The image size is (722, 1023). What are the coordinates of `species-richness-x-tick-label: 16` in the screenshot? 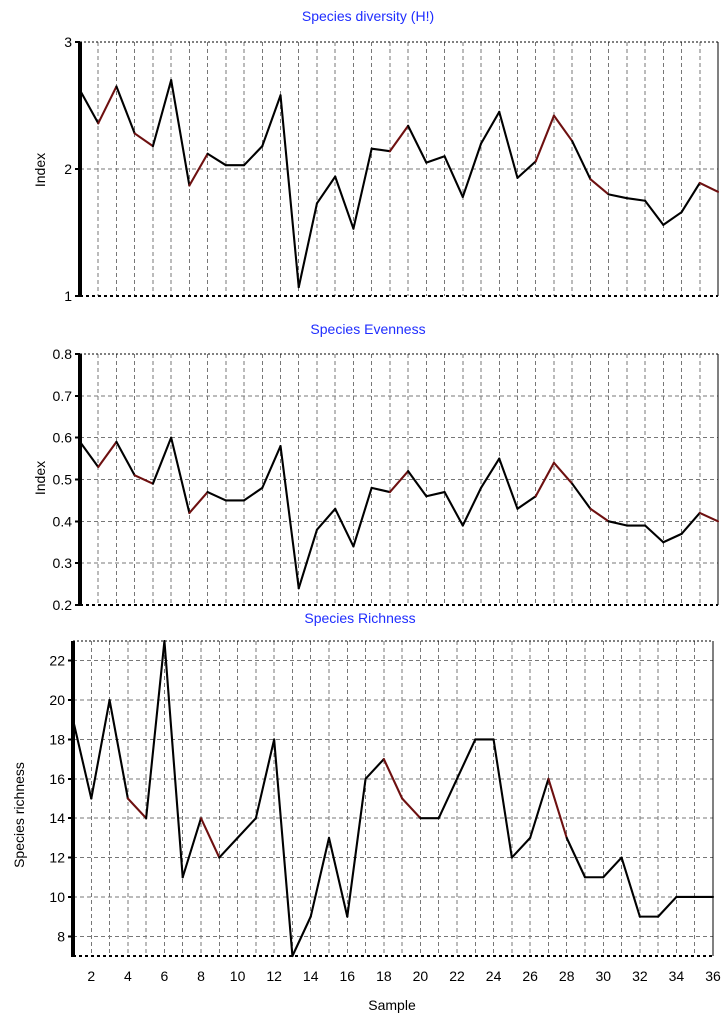 It's located at (347, 976).